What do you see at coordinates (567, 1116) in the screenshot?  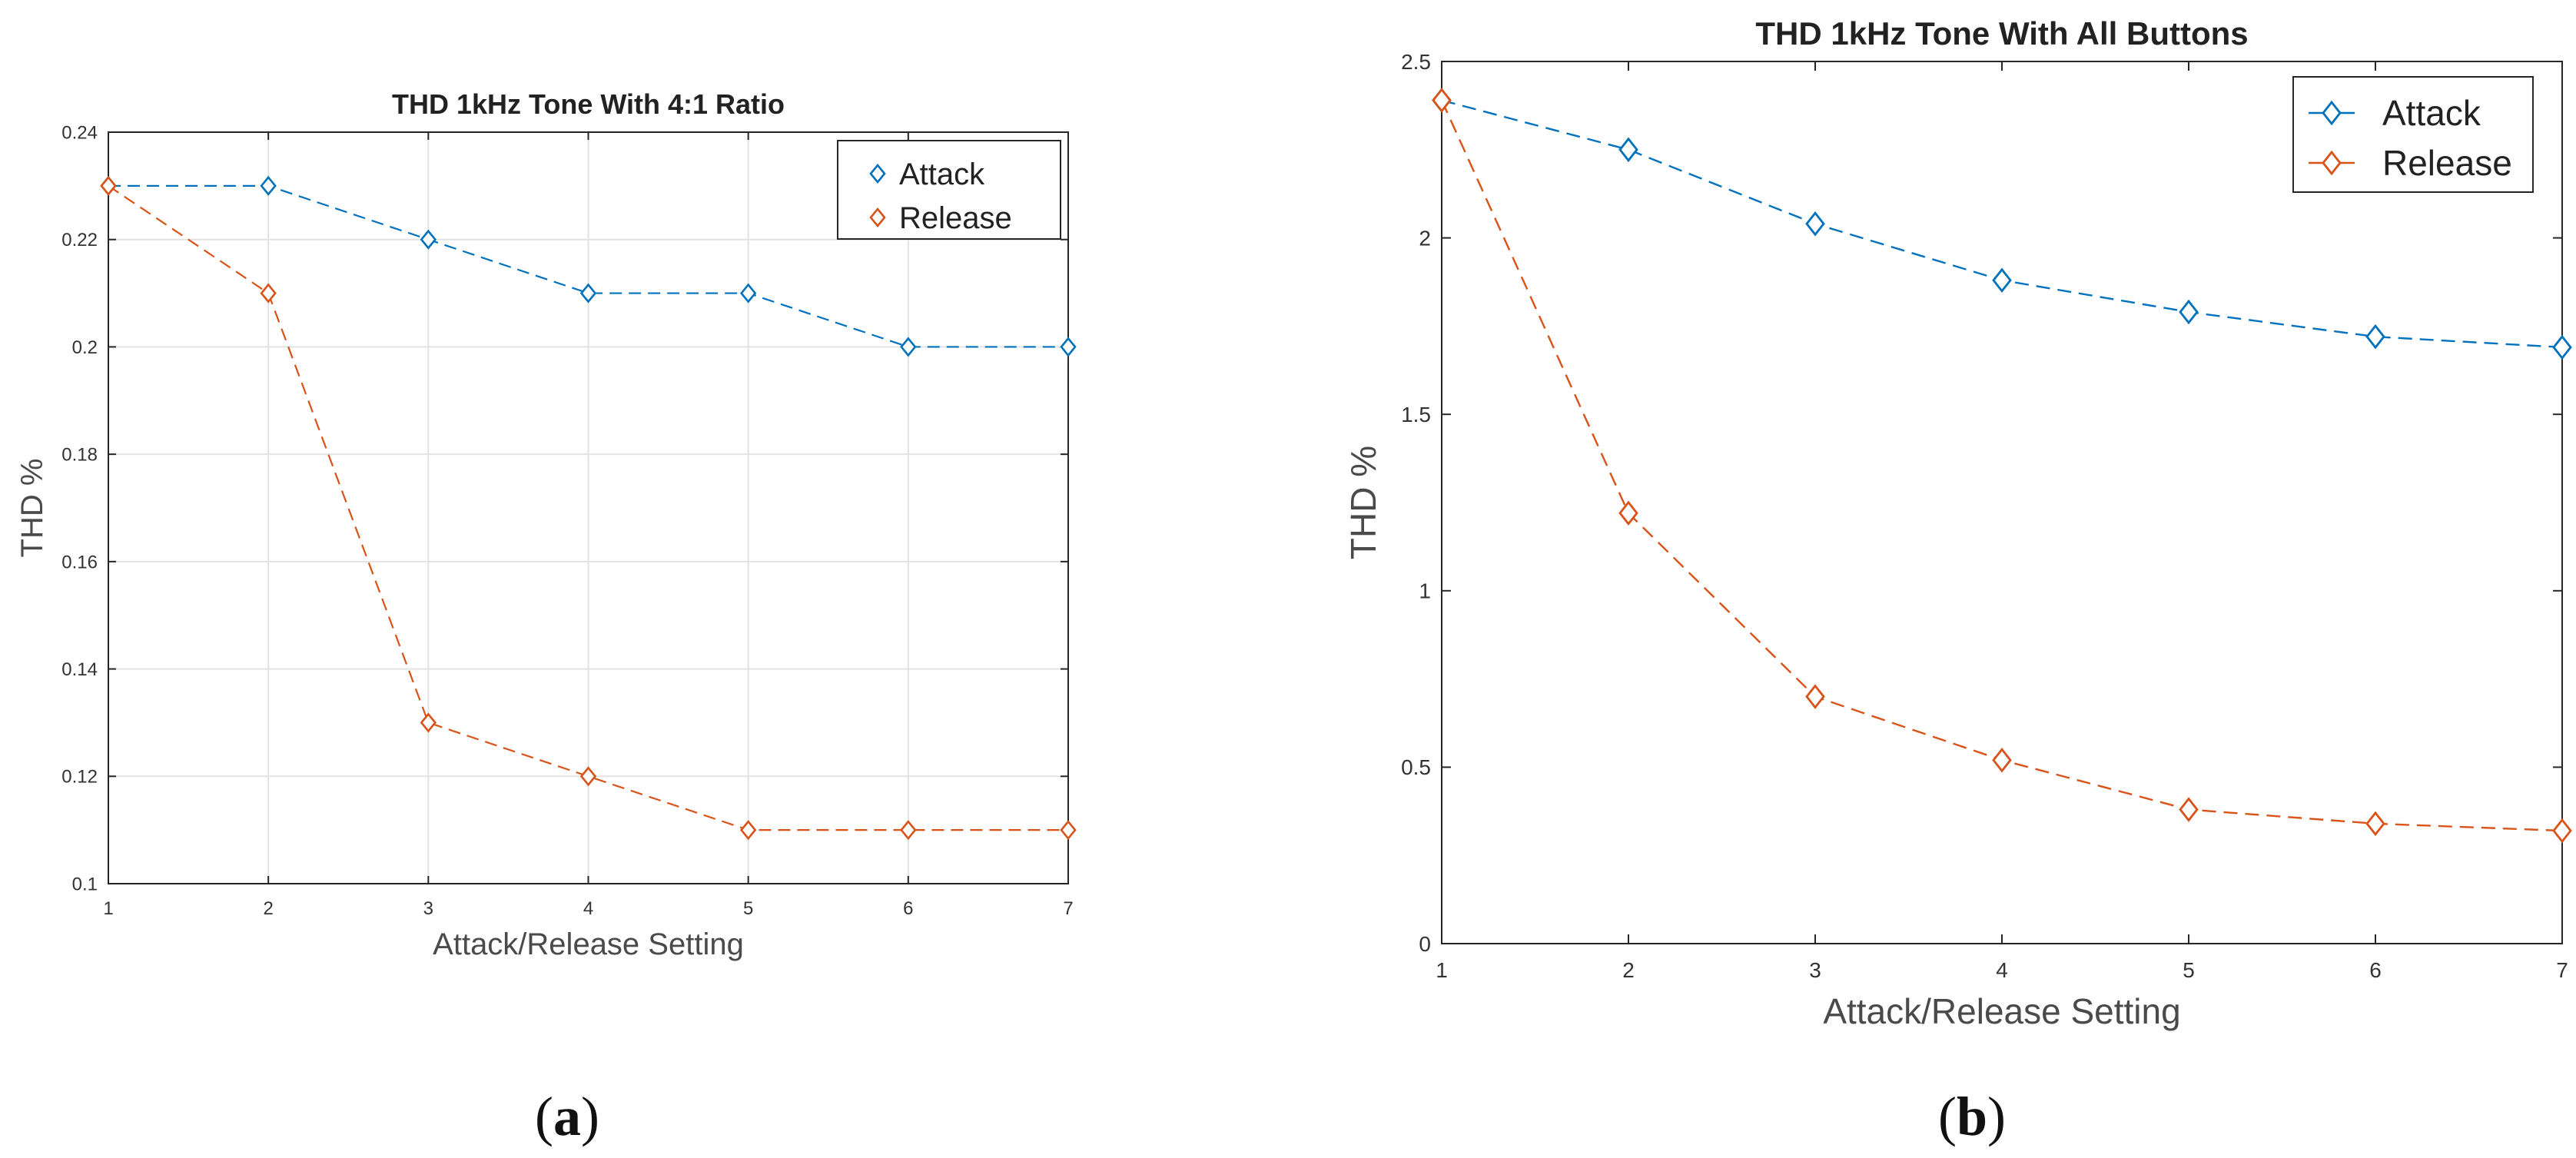 I see `panel-caption: (a)` at bounding box center [567, 1116].